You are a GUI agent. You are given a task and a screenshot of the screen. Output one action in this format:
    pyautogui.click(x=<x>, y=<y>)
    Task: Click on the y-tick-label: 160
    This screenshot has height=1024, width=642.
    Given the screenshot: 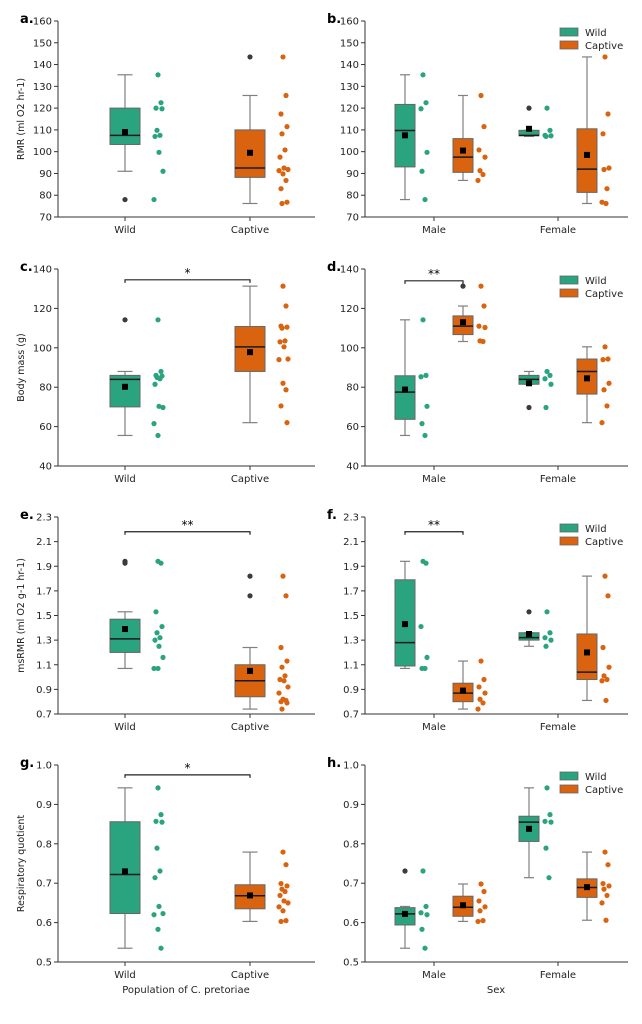 What is the action you would take?
    pyautogui.click(x=42, y=22)
    